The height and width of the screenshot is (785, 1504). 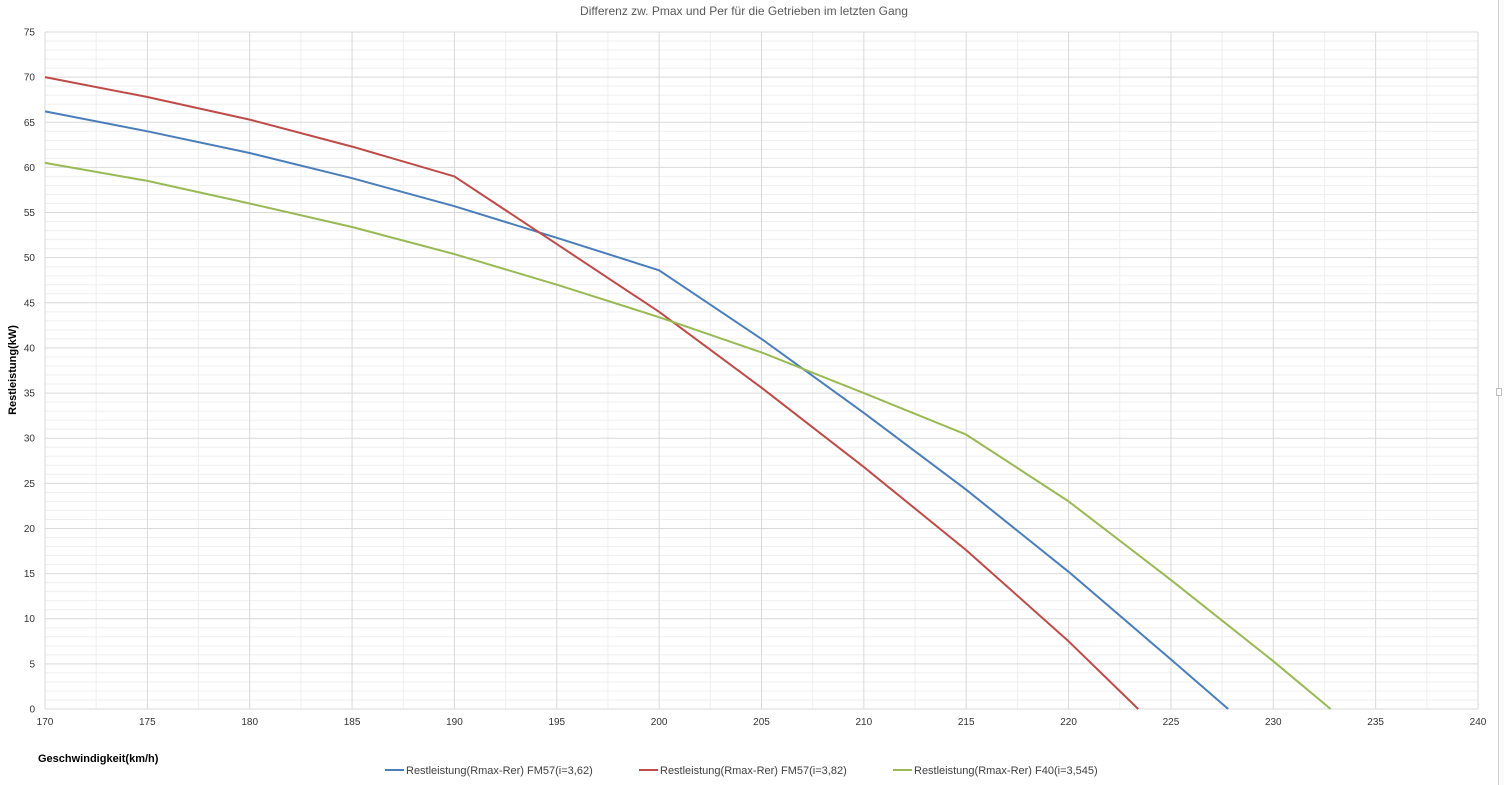 I want to click on legend-label-1: Restleistung(Rmax-Rer) FM57(i=3,62), so click(x=499, y=771).